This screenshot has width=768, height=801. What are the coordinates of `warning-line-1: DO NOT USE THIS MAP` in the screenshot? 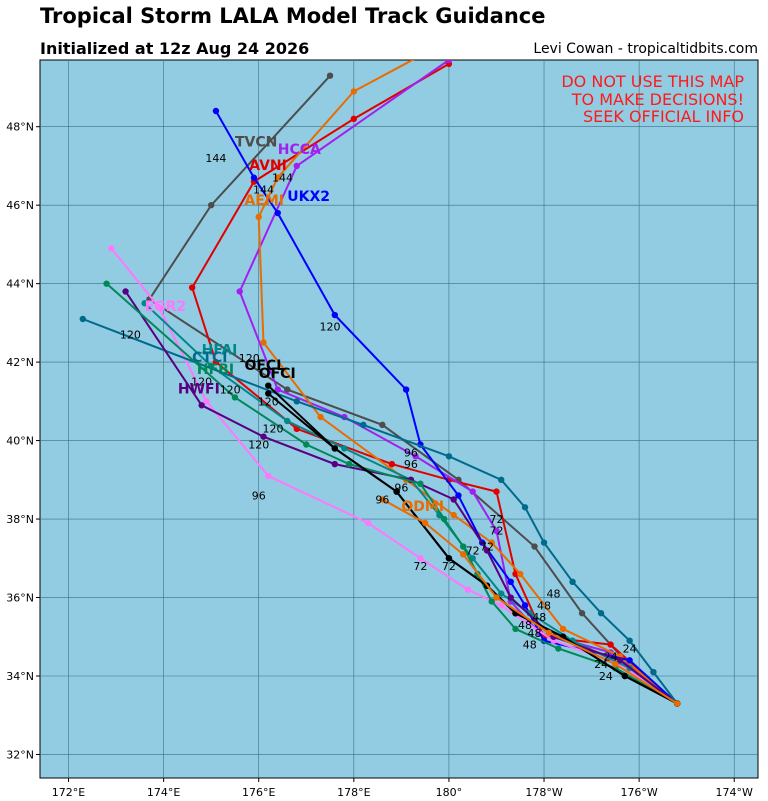 It's located at (652, 81).